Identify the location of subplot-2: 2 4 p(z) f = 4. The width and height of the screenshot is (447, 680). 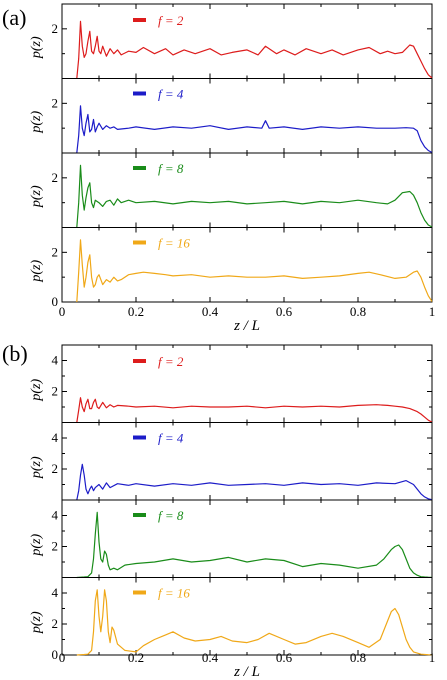
(231, 461).